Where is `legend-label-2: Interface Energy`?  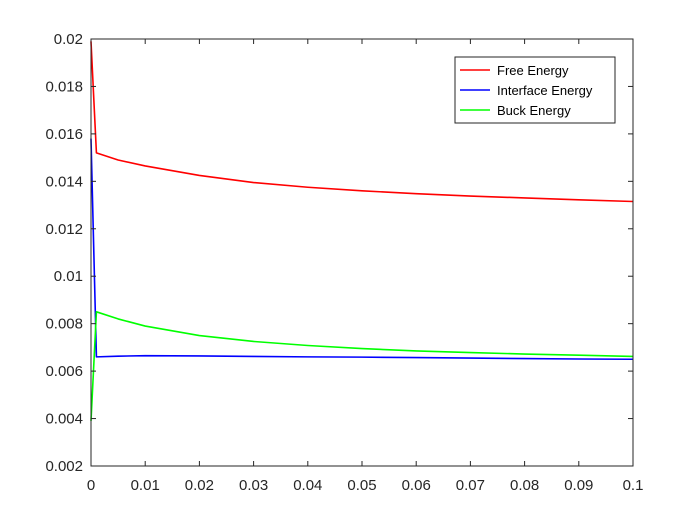 legend-label-2: Interface Energy is located at coordinates (545, 90).